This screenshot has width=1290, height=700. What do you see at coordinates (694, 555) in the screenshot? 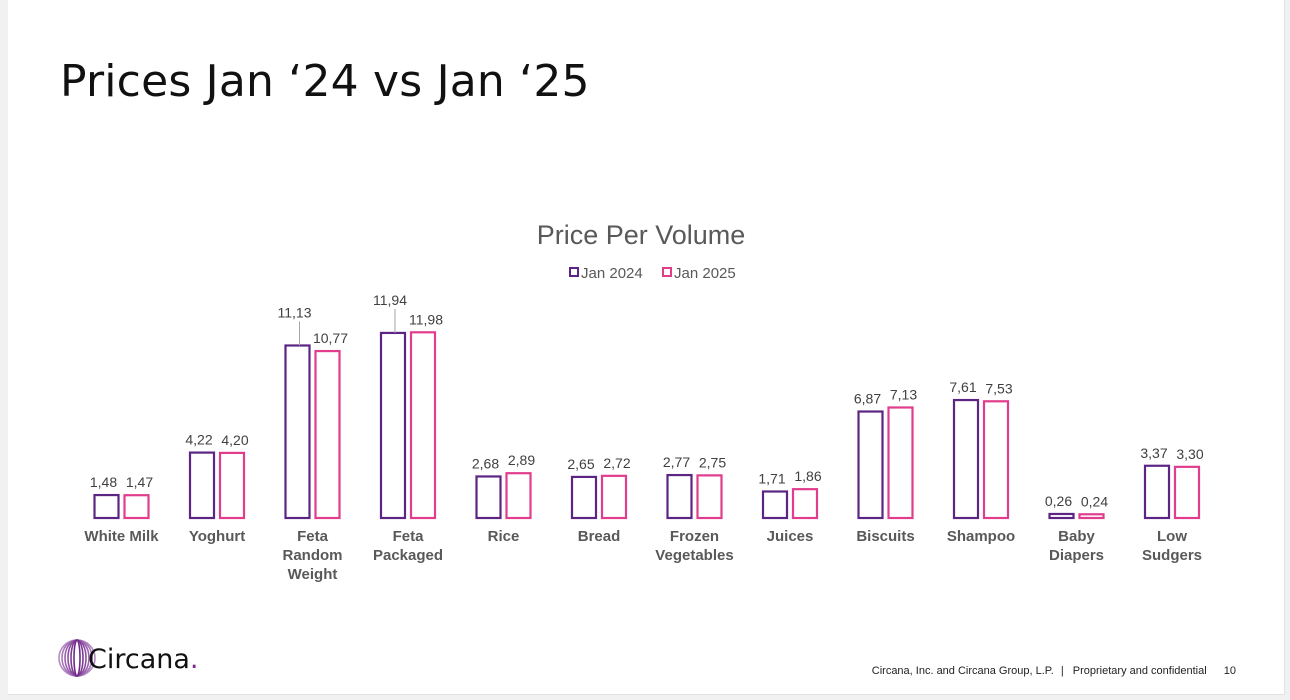
I see `category-label: Vegetables` at bounding box center [694, 555].